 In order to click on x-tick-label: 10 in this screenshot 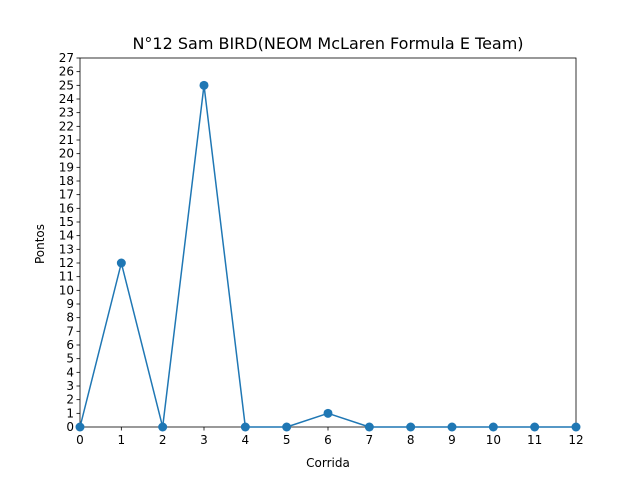, I will do `click(493, 440)`.